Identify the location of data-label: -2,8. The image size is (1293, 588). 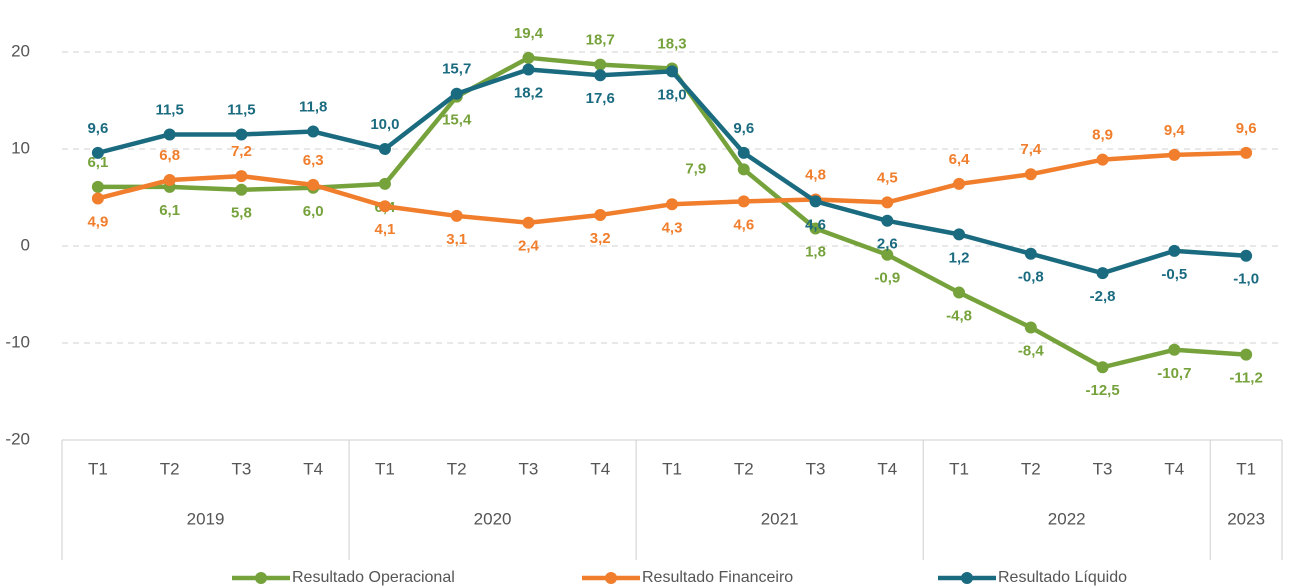
(1103, 296).